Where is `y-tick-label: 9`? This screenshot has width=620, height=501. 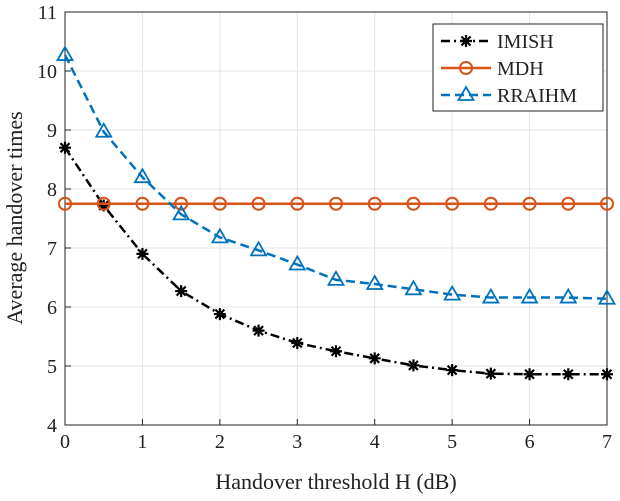 y-tick-label: 9 is located at coordinates (52, 131).